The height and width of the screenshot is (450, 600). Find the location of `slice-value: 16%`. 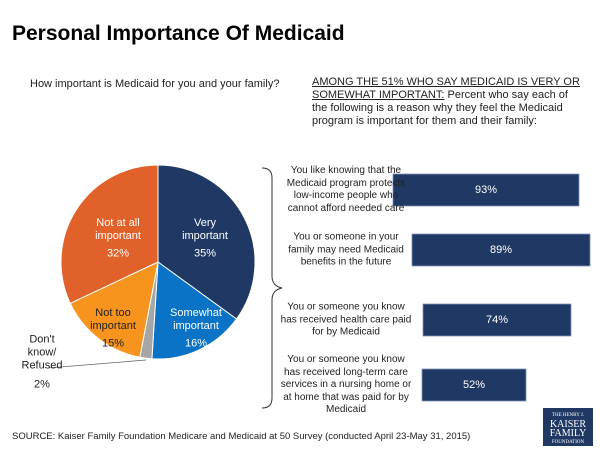

slice-value: 16% is located at coordinates (196, 343).